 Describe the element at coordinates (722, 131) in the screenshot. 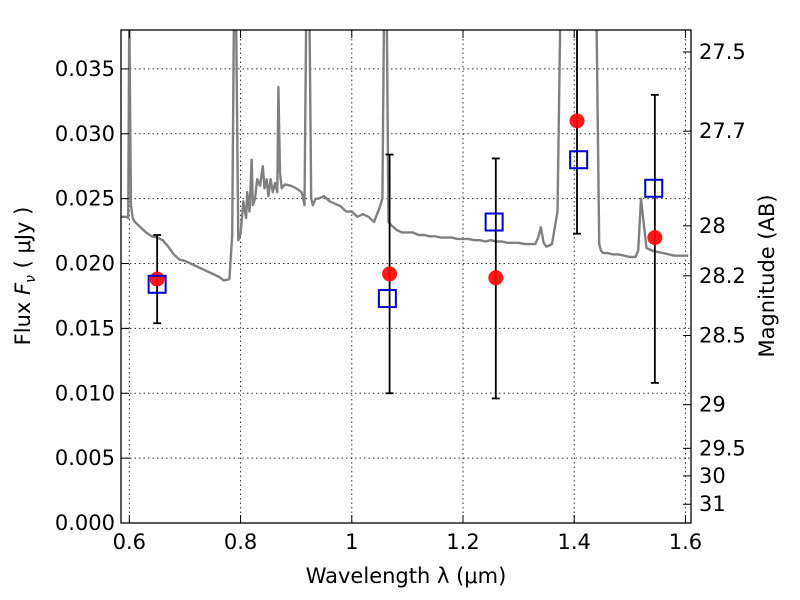

I see `y2-tick-label: 27.7` at that location.